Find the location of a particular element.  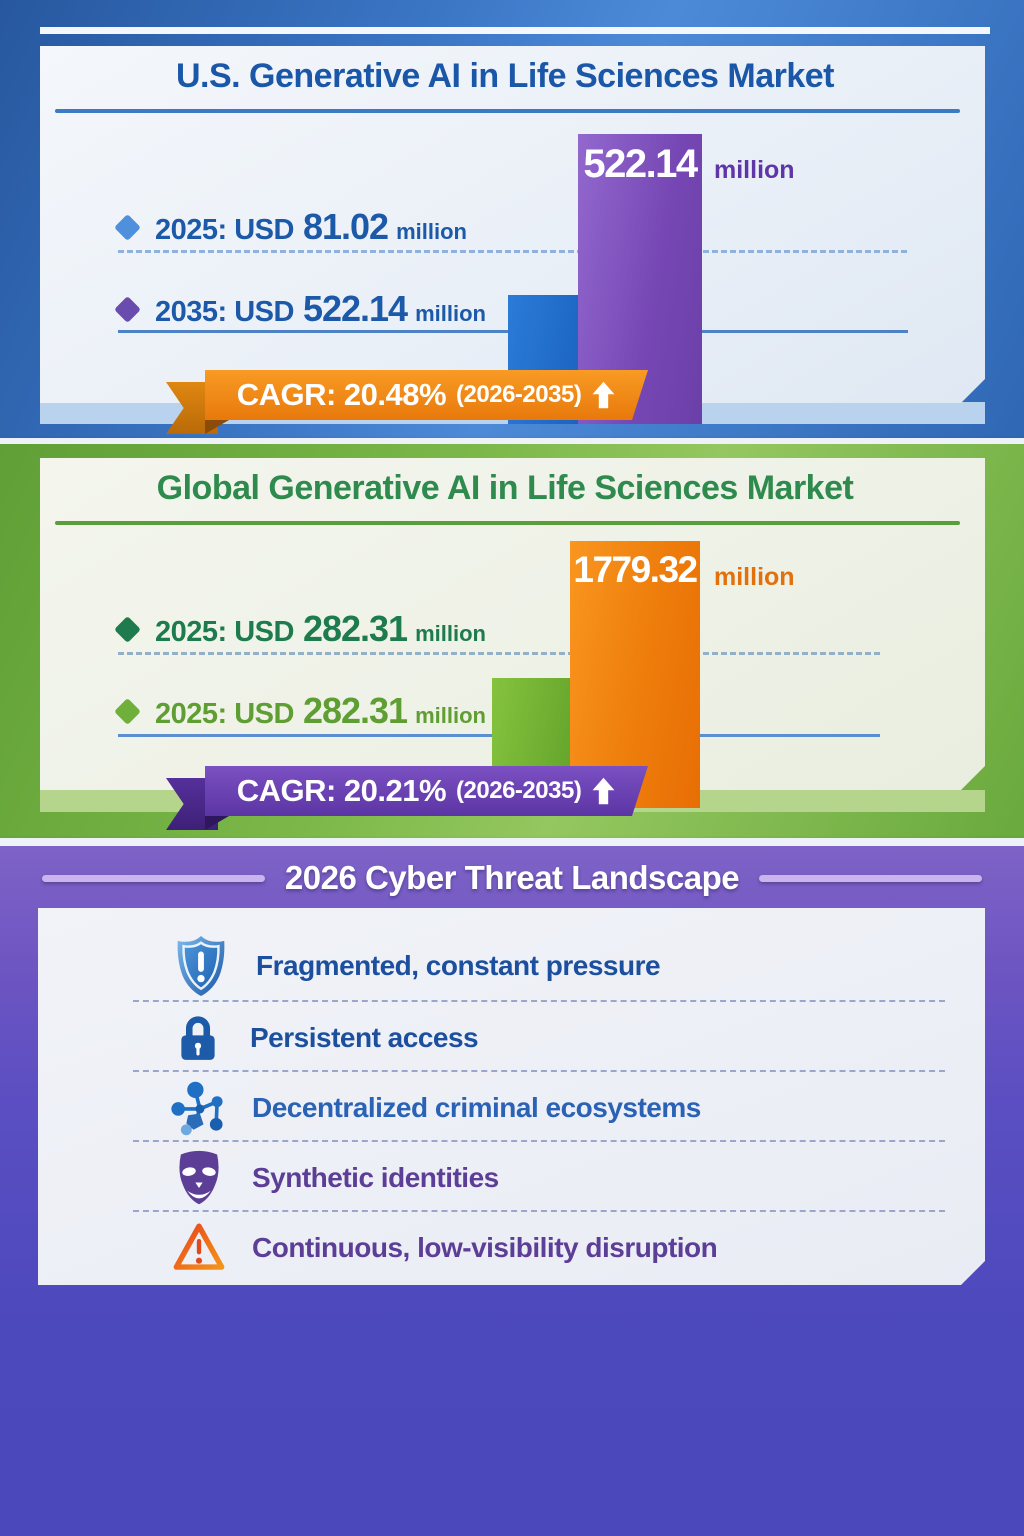

threat-header: 2026 Cyber Threat Landscape is located at coordinates (512, 878).